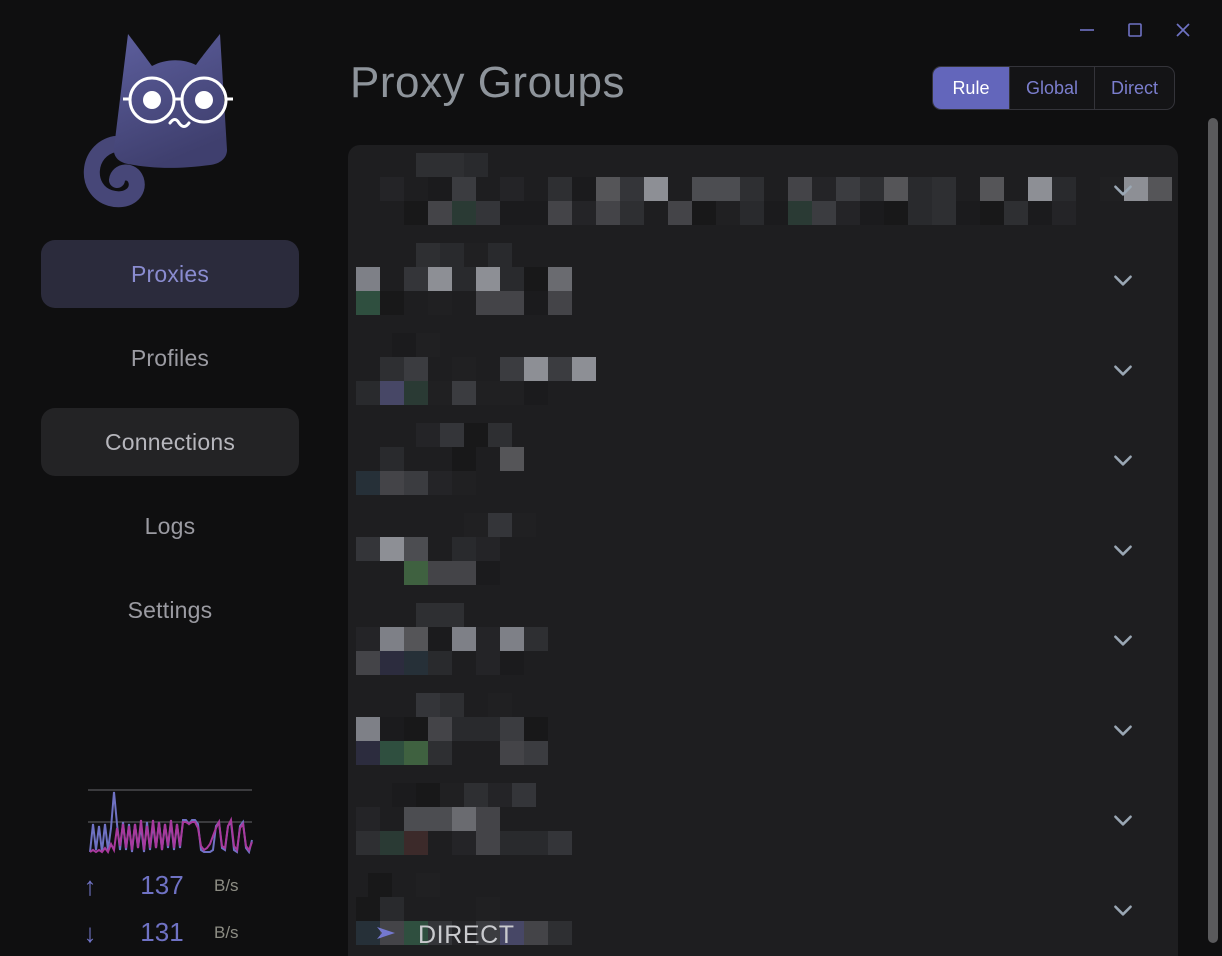 The height and width of the screenshot is (956, 1222). I want to click on mode-button-direct: Direct, so click(1133, 88).